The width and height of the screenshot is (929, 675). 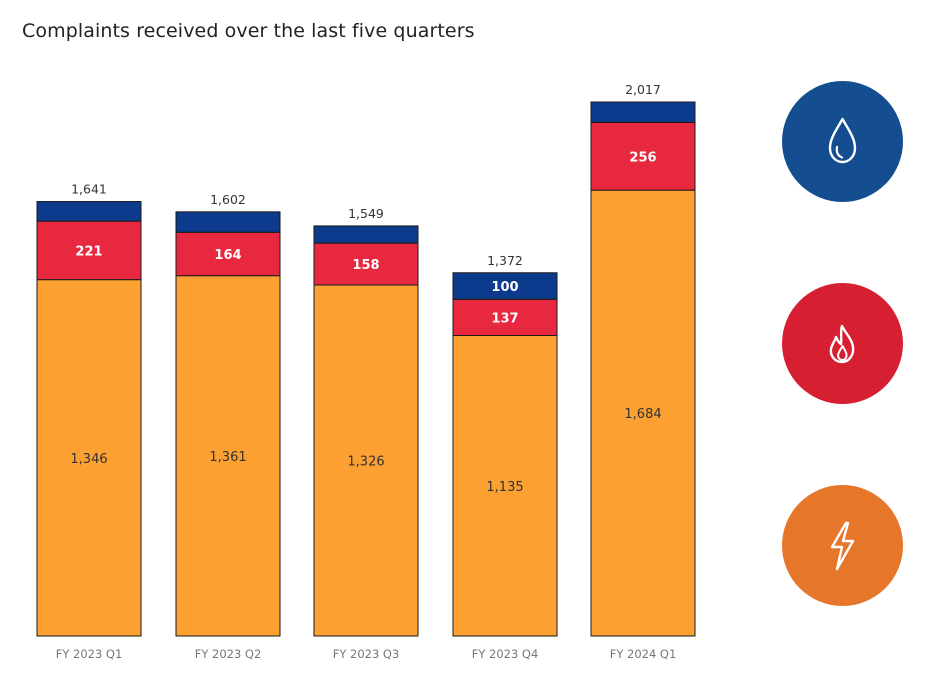 What do you see at coordinates (643, 89) in the screenshot?
I see `bar-total-label: 2,017` at bounding box center [643, 89].